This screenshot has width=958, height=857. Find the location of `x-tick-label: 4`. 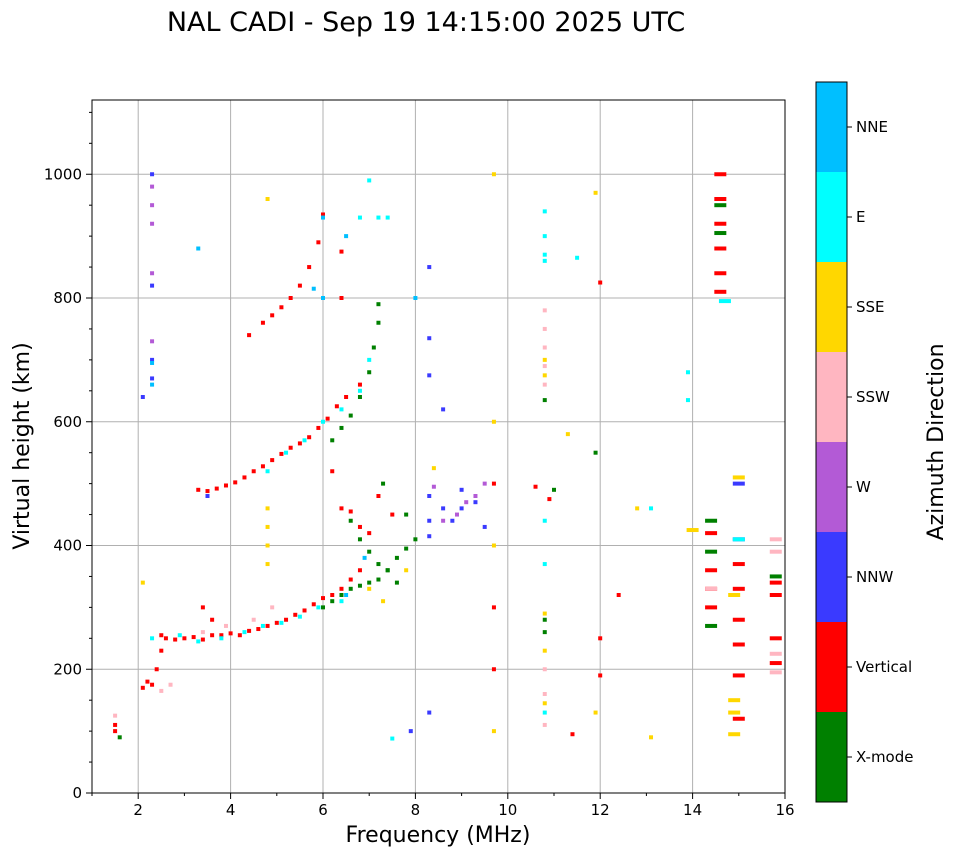

x-tick-label: 4 is located at coordinates (231, 810).